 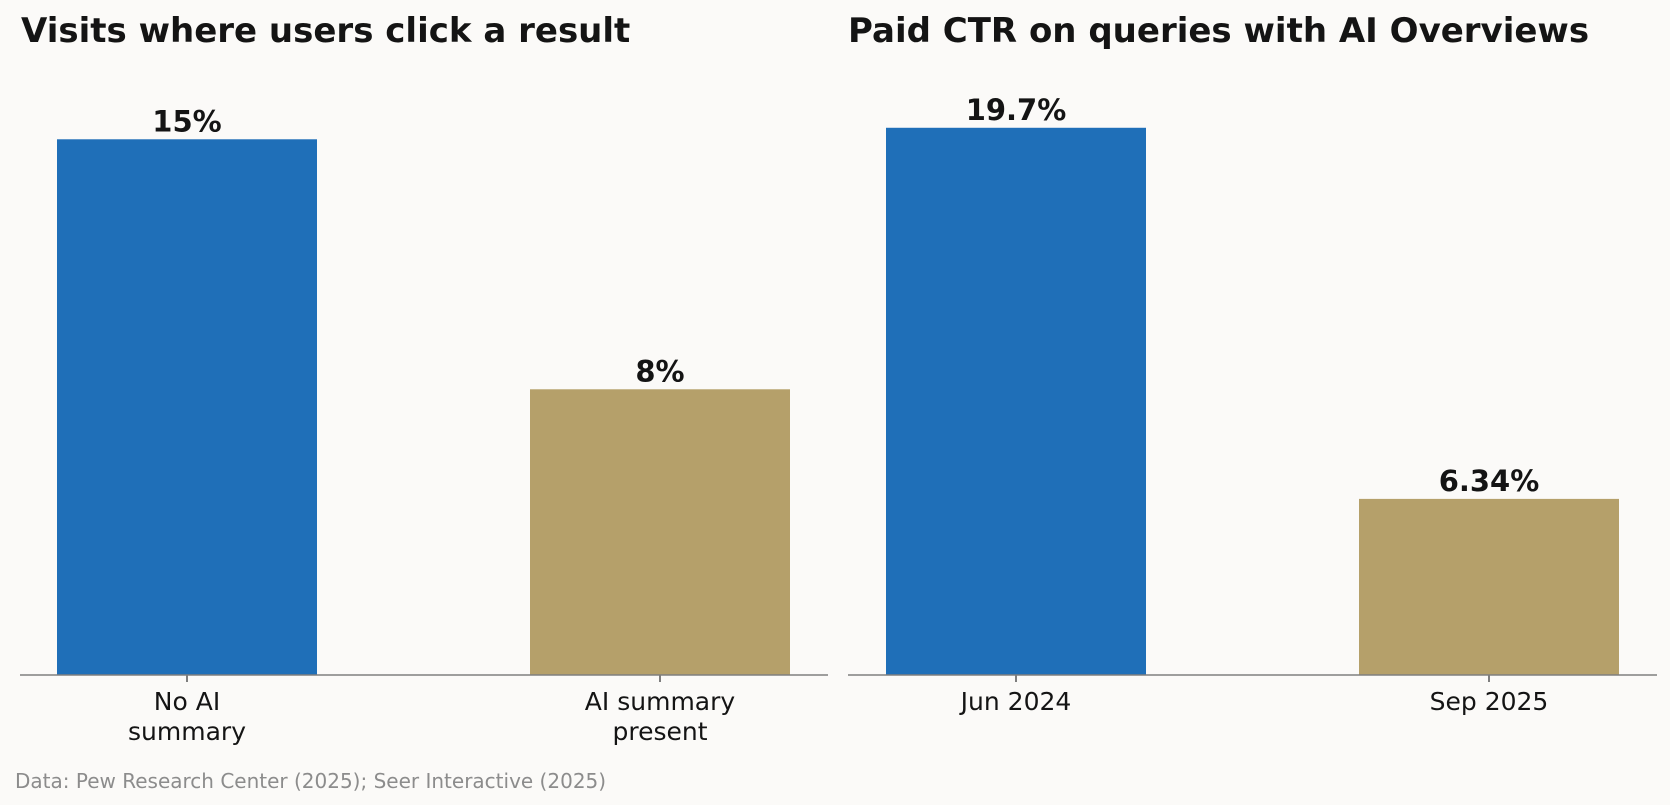 I want to click on chart-title-click-visits: Visits where users click a result, so click(x=325, y=31).